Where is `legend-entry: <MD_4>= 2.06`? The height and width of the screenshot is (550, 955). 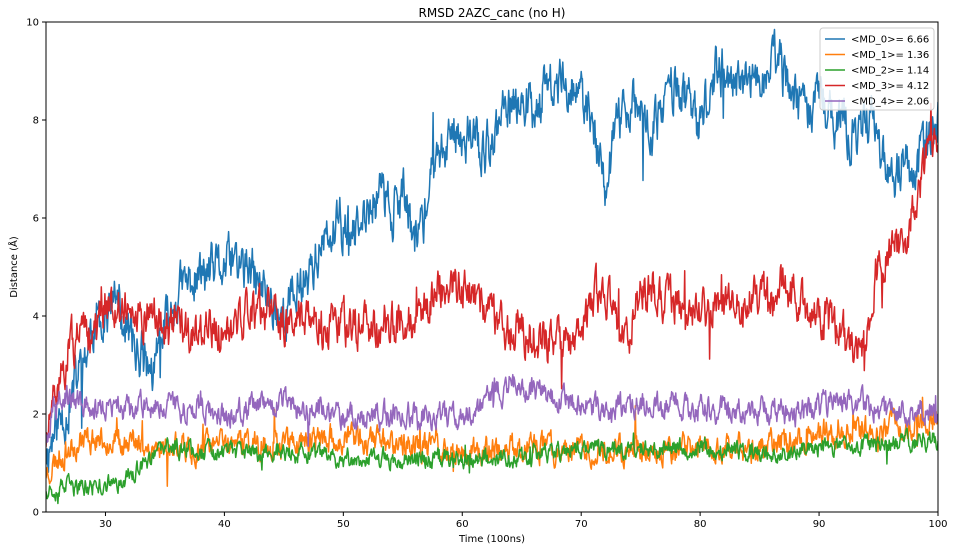 legend-entry: <MD_4>= 2.06 is located at coordinates (890, 102).